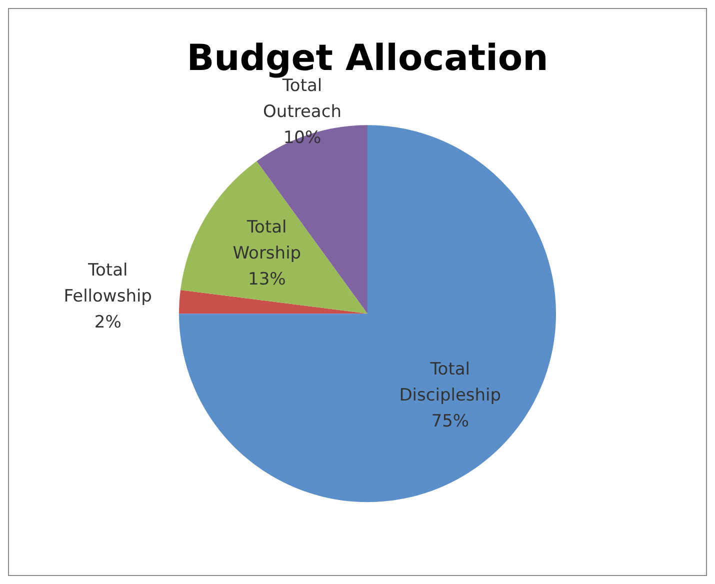 This screenshot has height=584, width=715. I want to click on data-label: 75%, so click(450, 422).